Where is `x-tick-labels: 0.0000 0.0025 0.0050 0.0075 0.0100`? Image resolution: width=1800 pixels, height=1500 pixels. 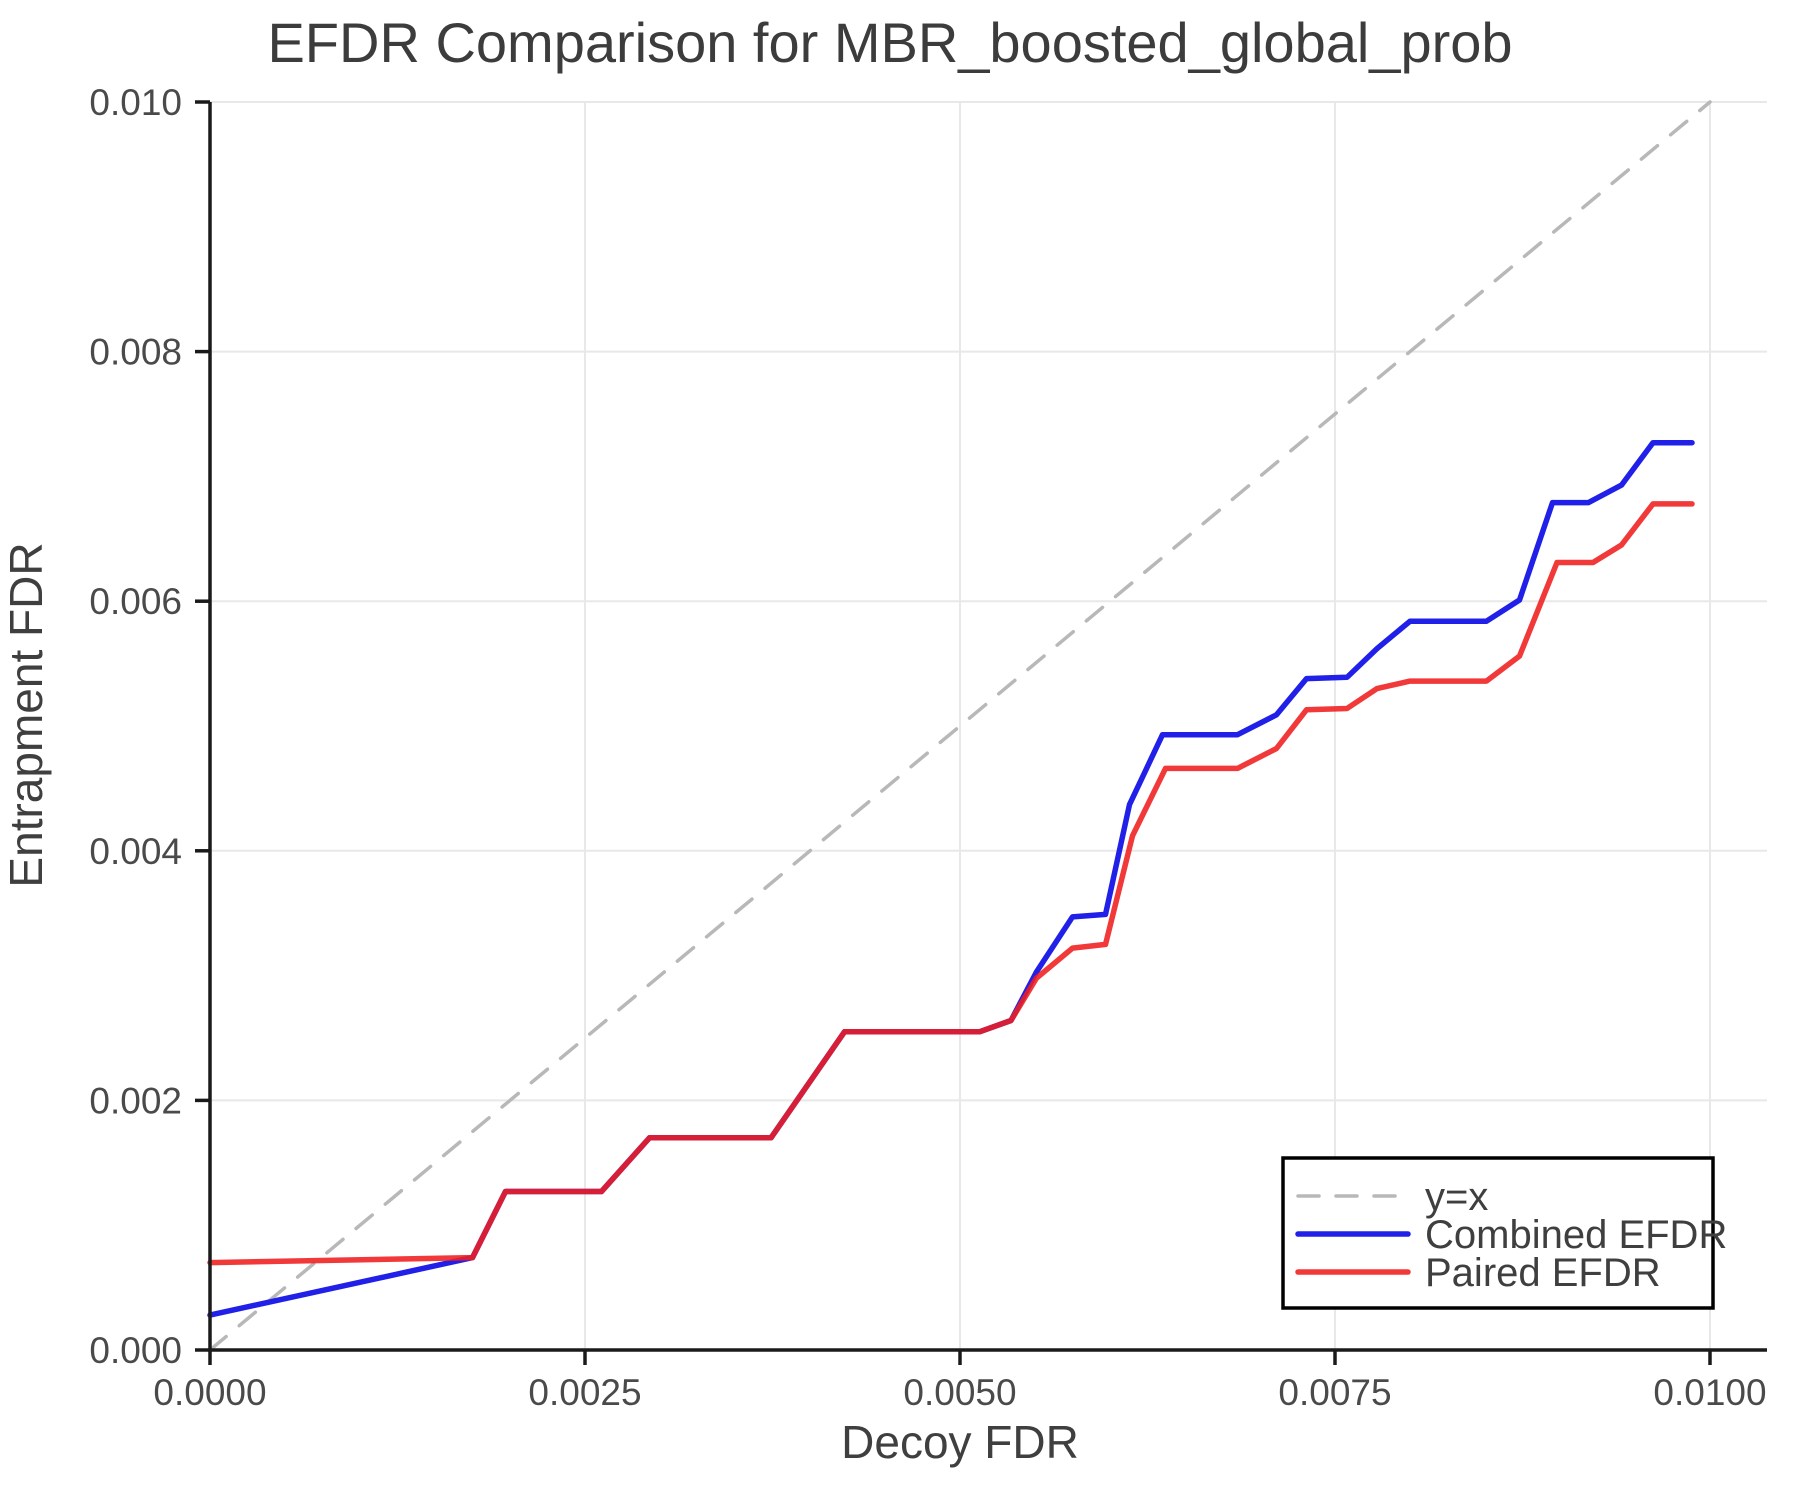
x-tick-labels: 0.0000 0.0025 0.0050 0.0075 0.0100 is located at coordinates (959, 1392).